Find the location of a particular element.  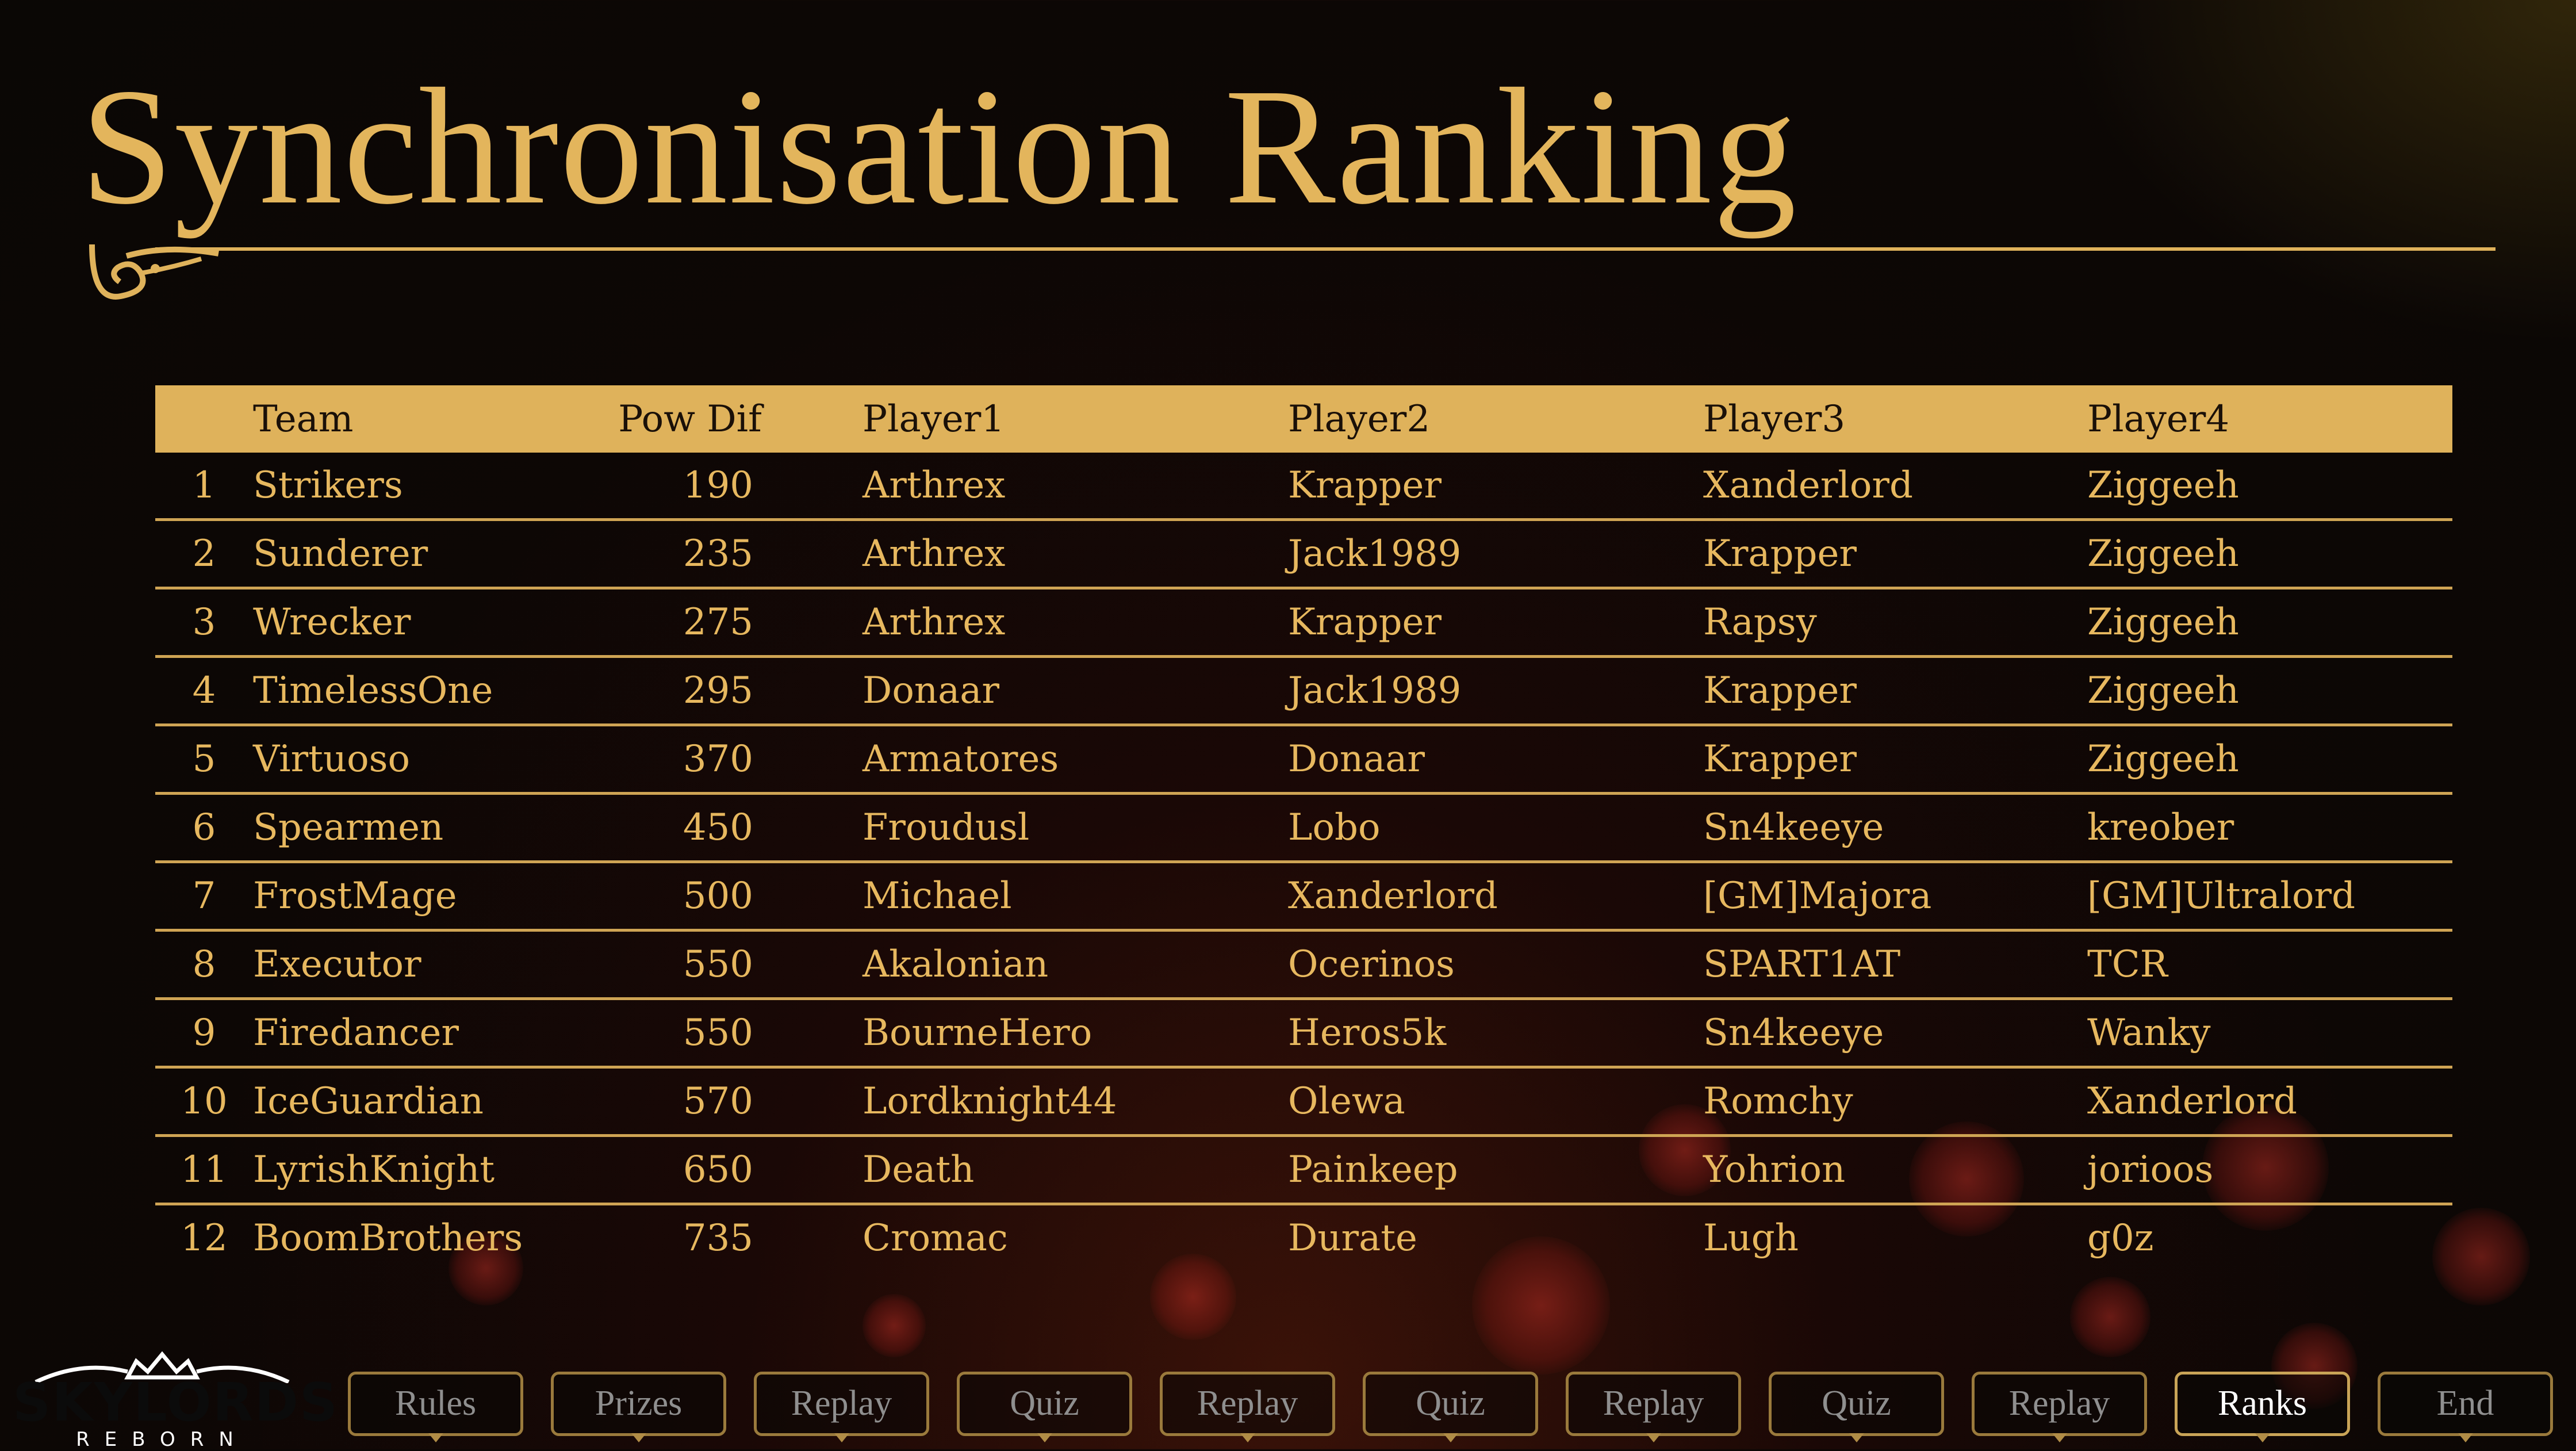

cell-rank: 4 is located at coordinates (204, 691).